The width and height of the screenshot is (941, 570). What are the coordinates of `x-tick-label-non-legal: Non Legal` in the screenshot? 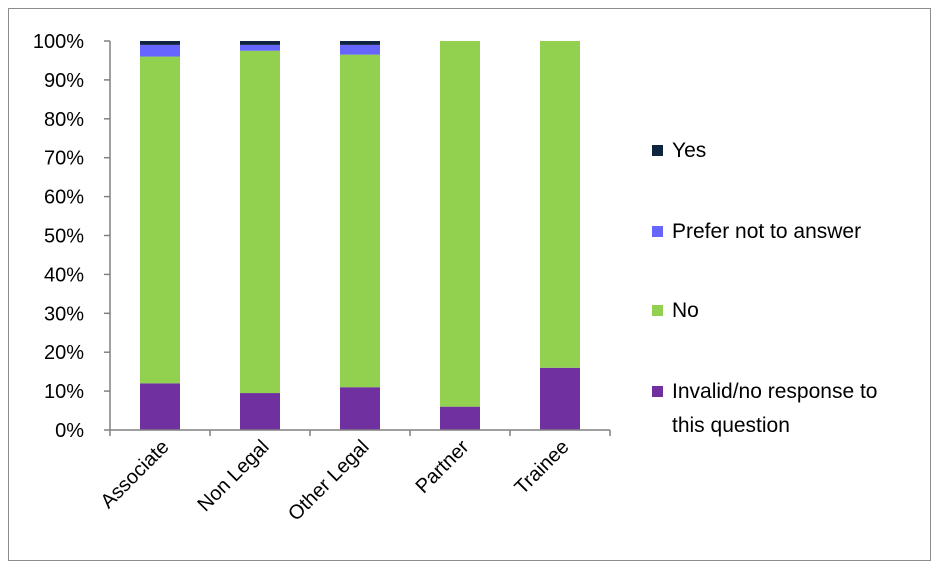 It's located at (233, 476).